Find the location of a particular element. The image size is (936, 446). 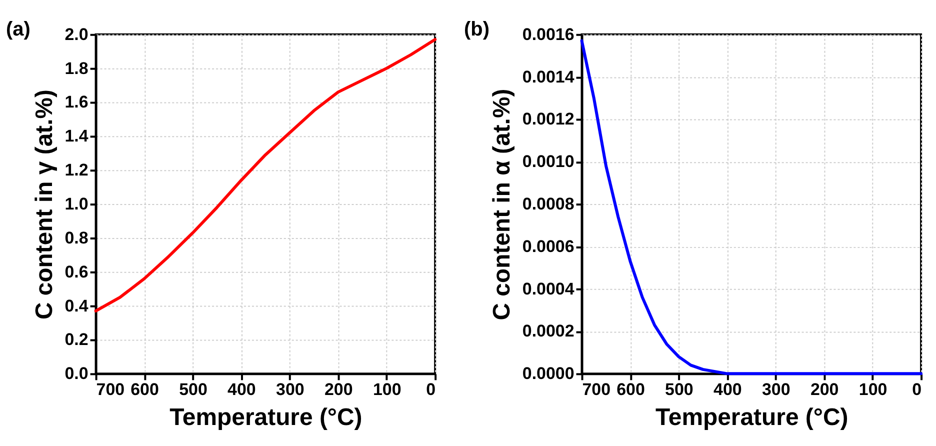

y-axis-title: C content in γ (at.%) is located at coordinates (44, 204).